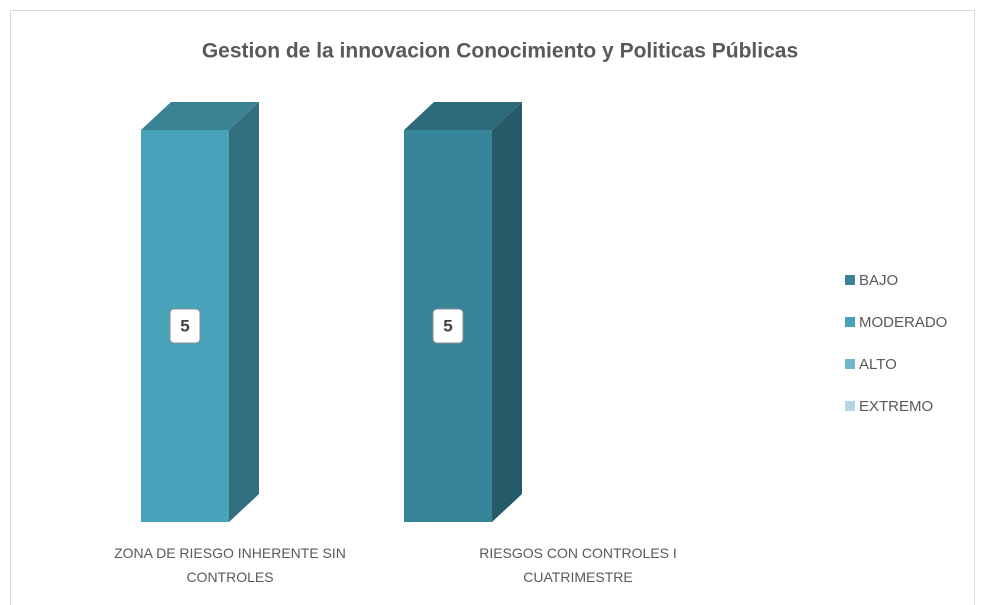 The height and width of the screenshot is (605, 985). I want to click on legend-label: ALTO, so click(878, 364).